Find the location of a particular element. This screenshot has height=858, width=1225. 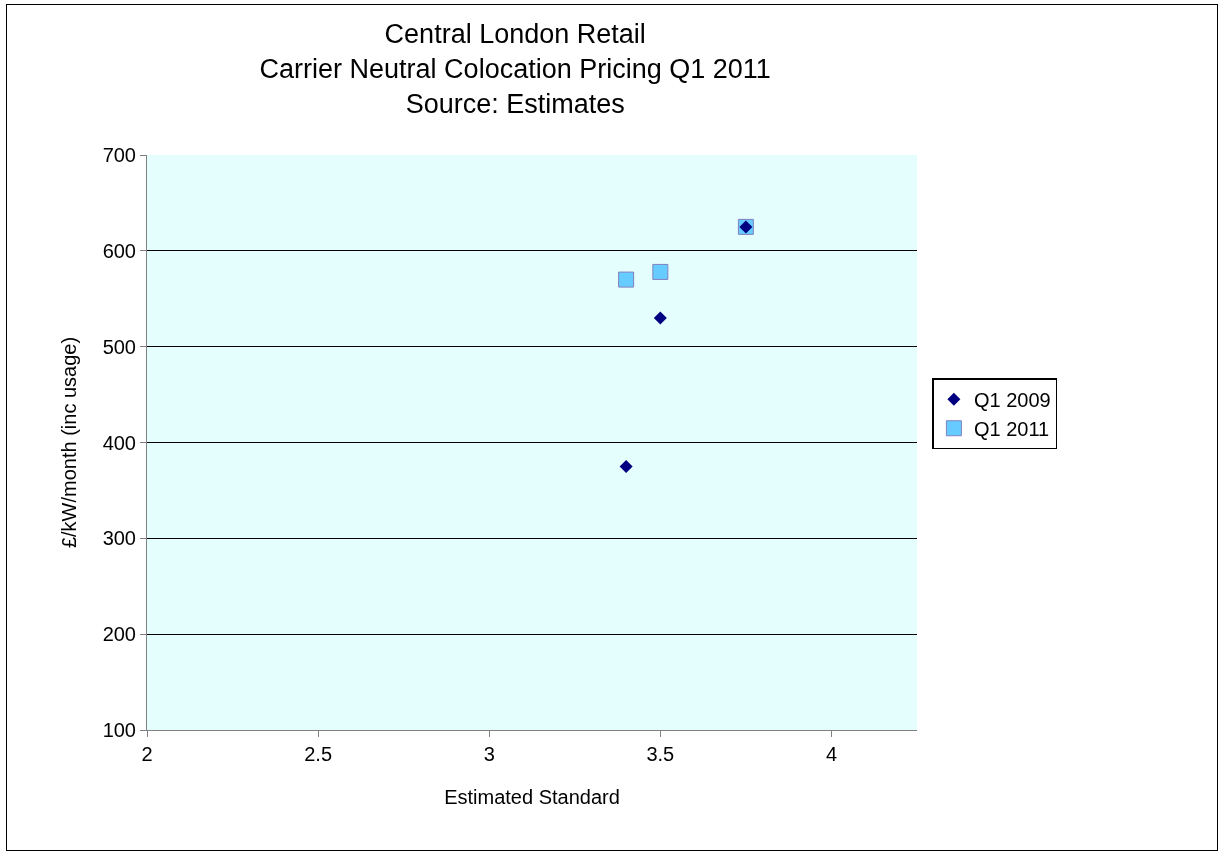

x-tick-label: 2 is located at coordinates (147, 754).